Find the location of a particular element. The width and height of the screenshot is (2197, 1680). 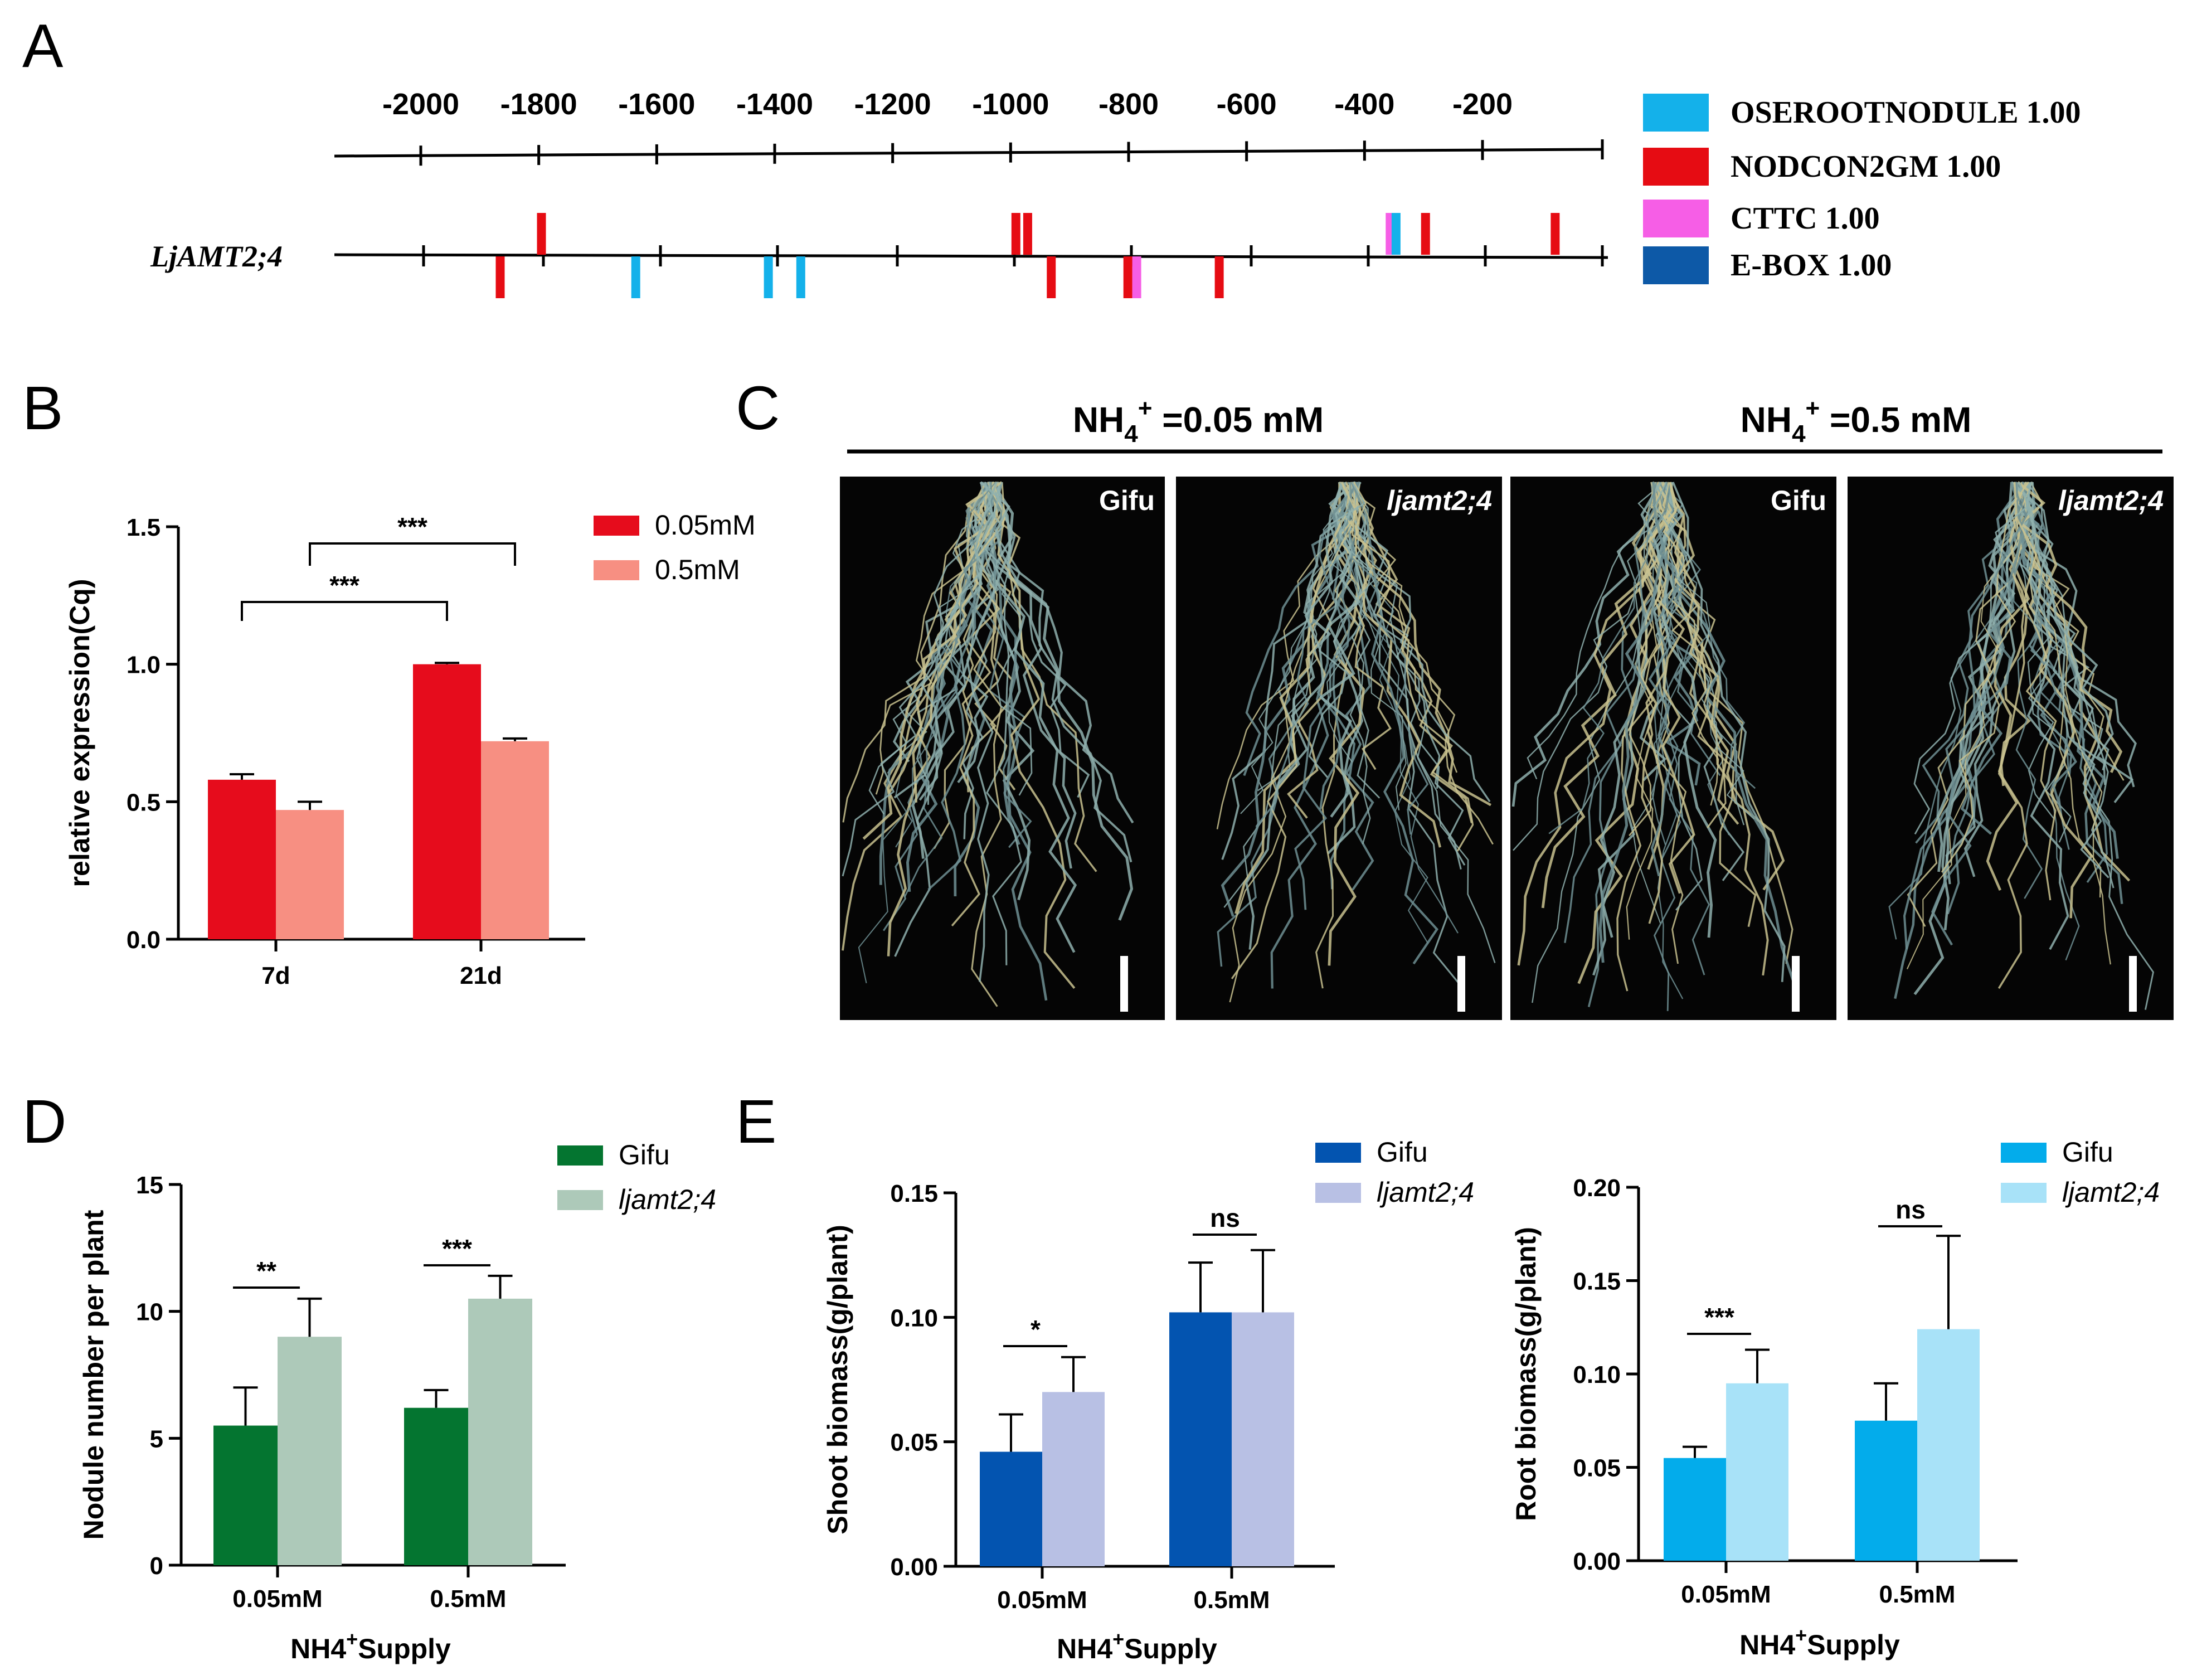

gene-label: LjAMT2;4 is located at coordinates (217, 256).